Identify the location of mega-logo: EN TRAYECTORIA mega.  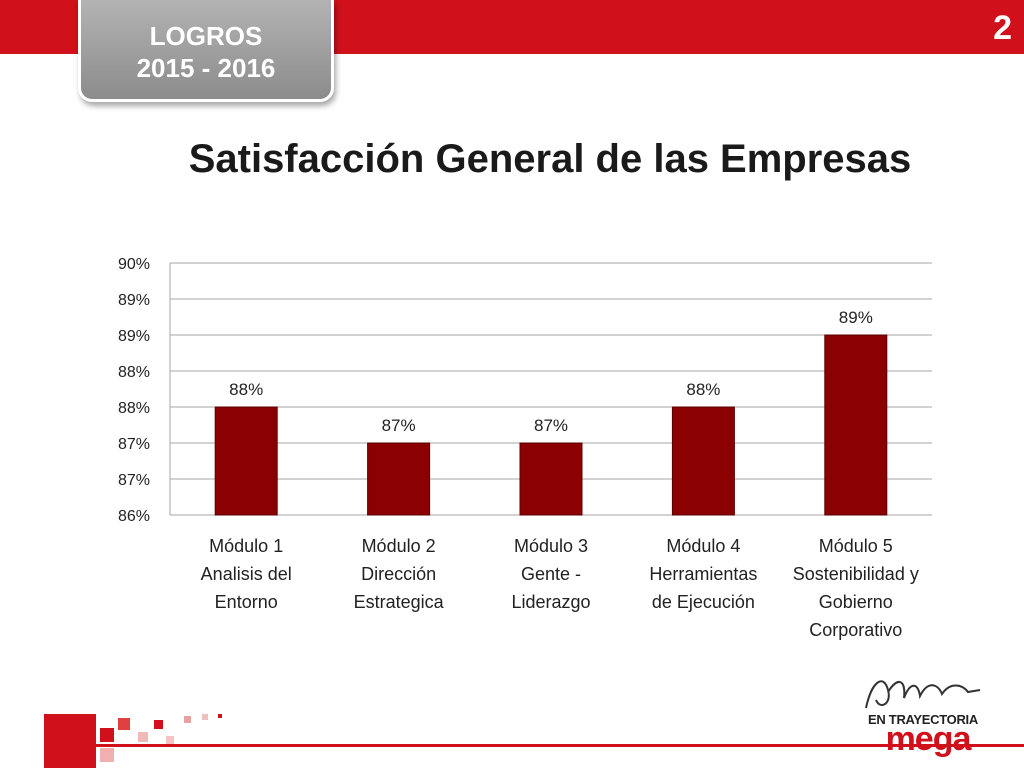
(923, 715).